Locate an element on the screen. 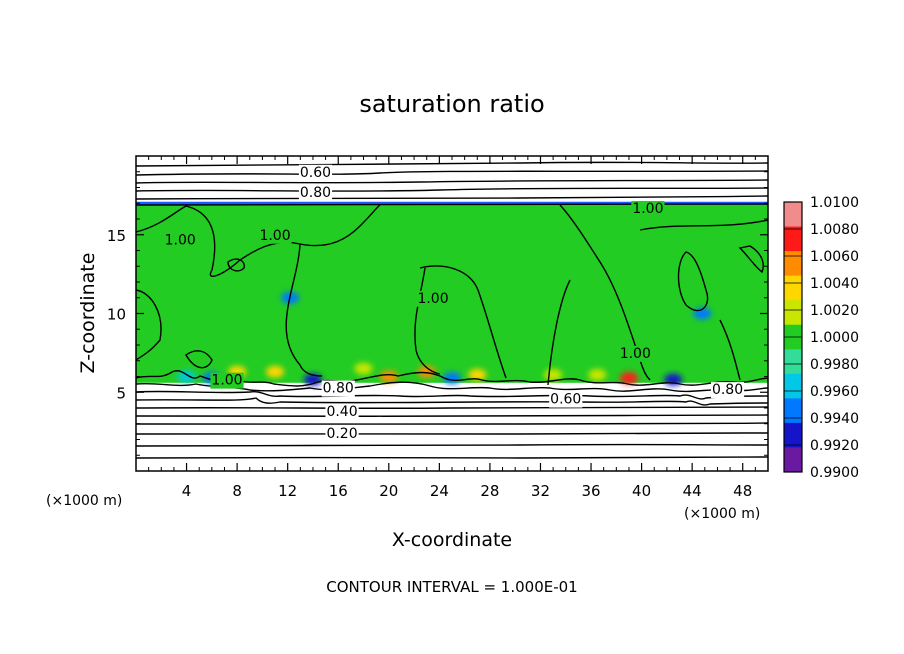  colorbar-label: 0.9900 is located at coordinates (834, 473).